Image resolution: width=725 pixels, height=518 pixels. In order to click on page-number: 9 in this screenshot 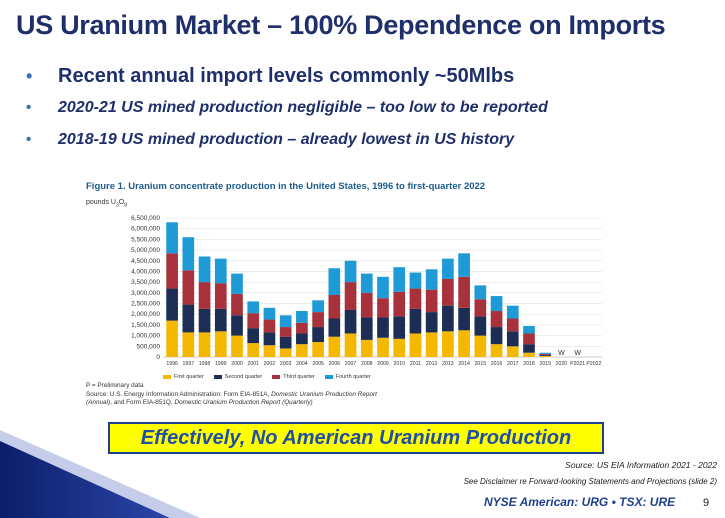, I will do `click(706, 503)`.